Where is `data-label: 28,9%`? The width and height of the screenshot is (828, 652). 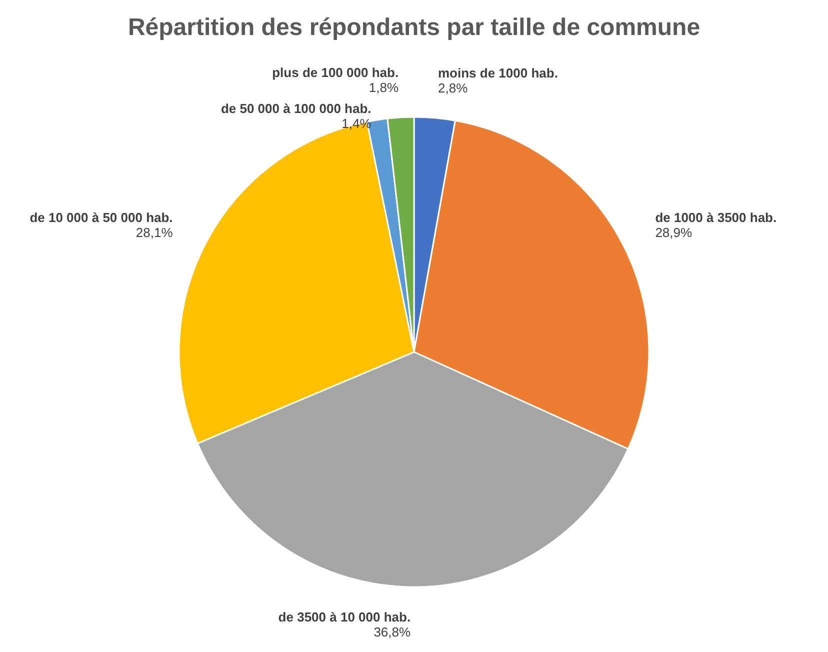
data-label: 28,9% is located at coordinates (673, 232).